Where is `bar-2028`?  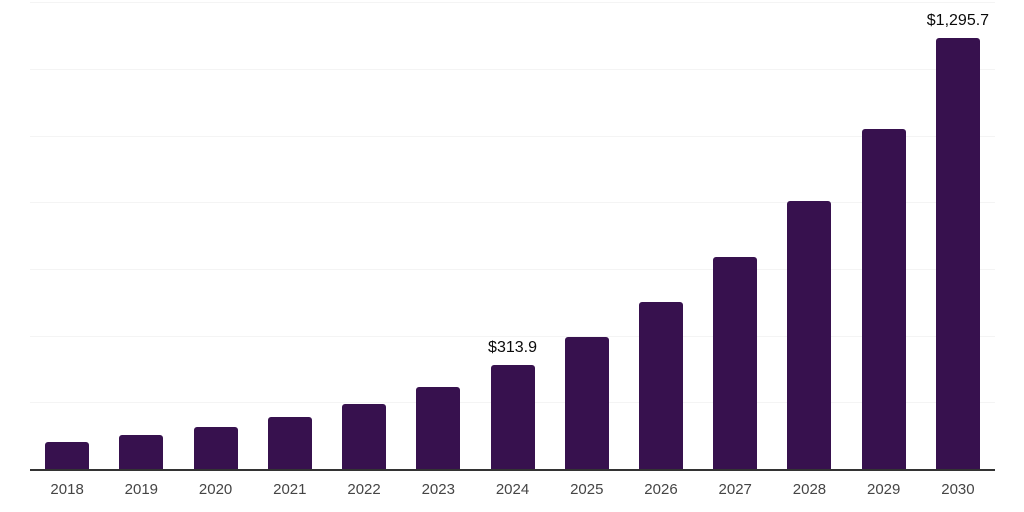
bar-2028 is located at coordinates (809, 335).